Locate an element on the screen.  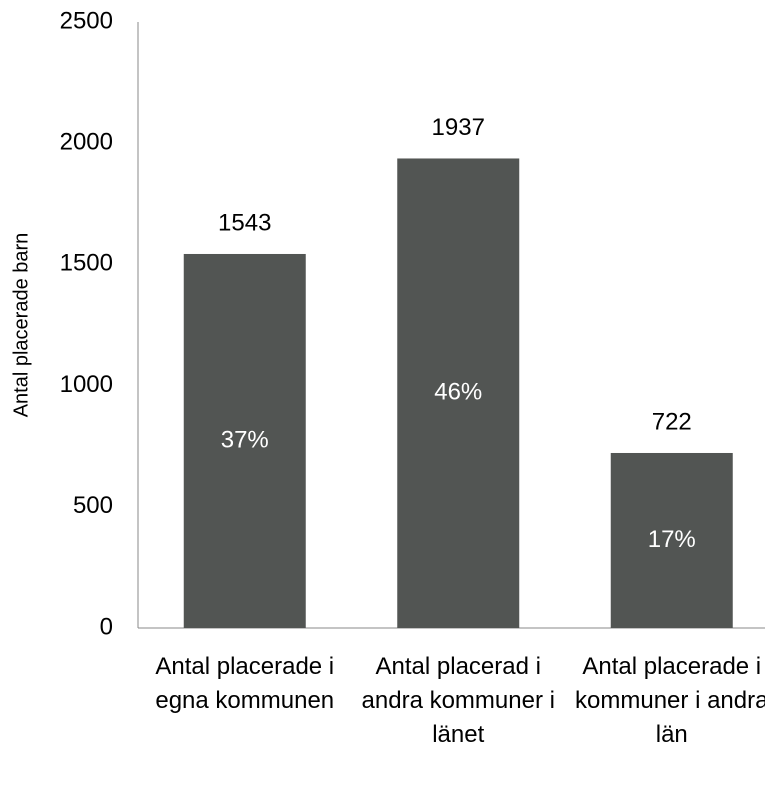
x-tick-label: Antal placerade i kommuner i andra län is located at coordinates (670, 700).